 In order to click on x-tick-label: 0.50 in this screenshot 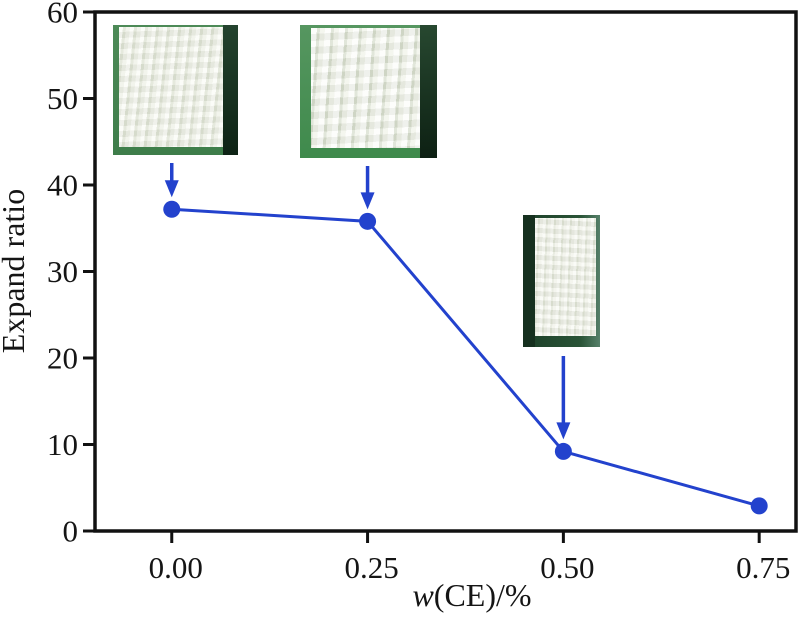, I will do `click(567, 567)`.